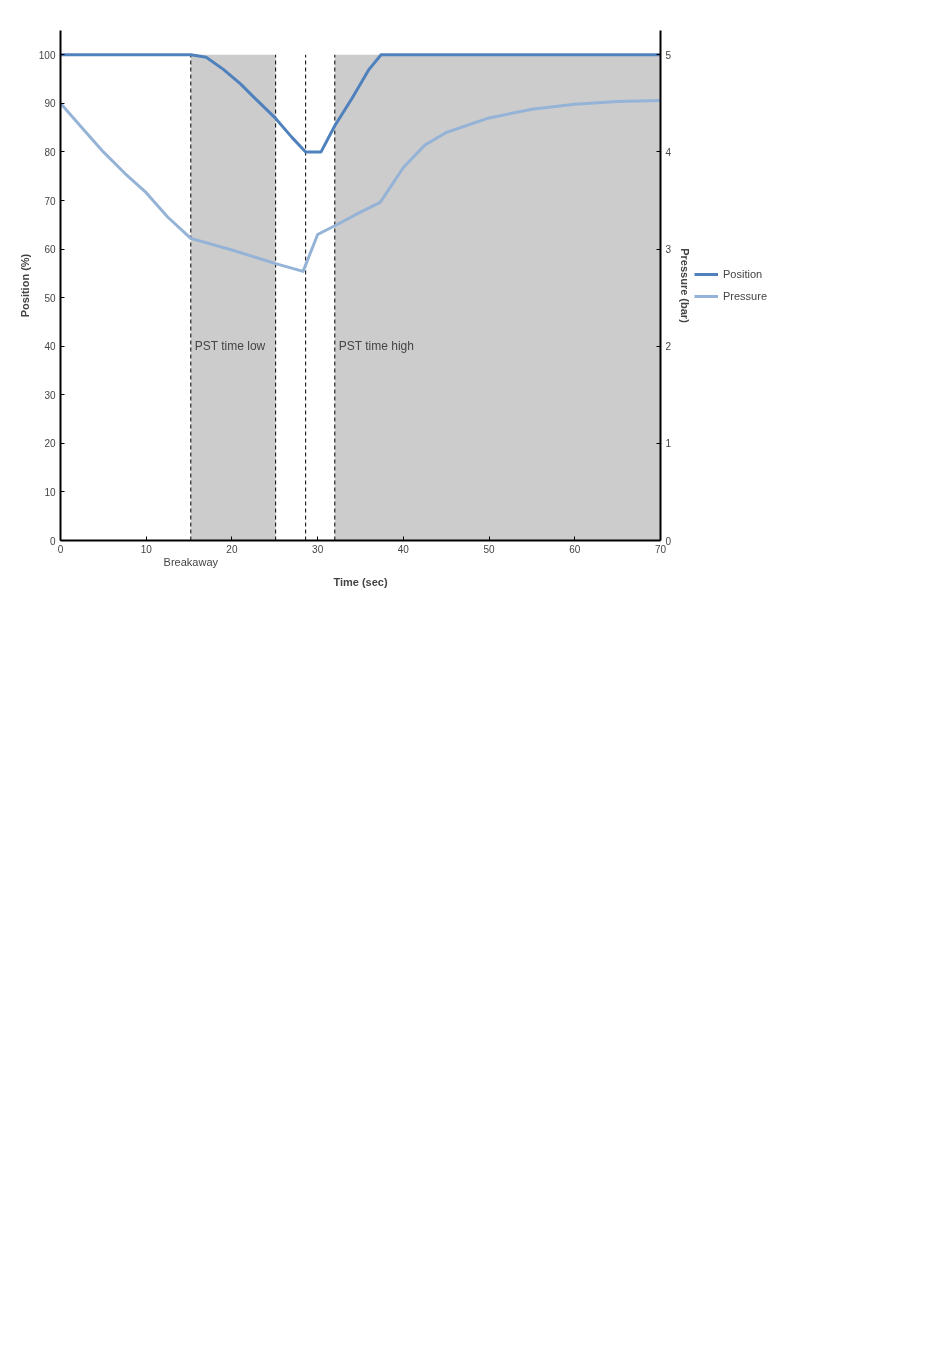 This screenshot has height=1369, width=950. What do you see at coordinates (50, 492) in the screenshot?
I see `y-tick-label: 10` at bounding box center [50, 492].